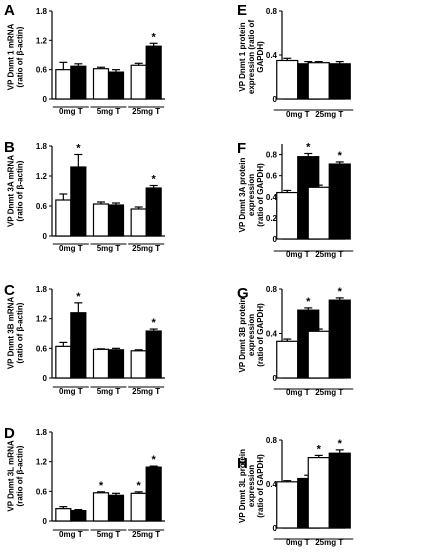 The image size is (427, 559). What do you see at coordinates (241, 148) in the screenshot?
I see `panel-letter: F` at bounding box center [241, 148].